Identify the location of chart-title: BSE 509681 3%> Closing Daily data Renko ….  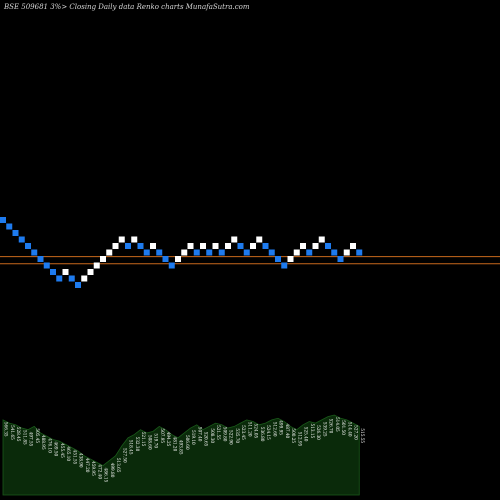
(127, 7).